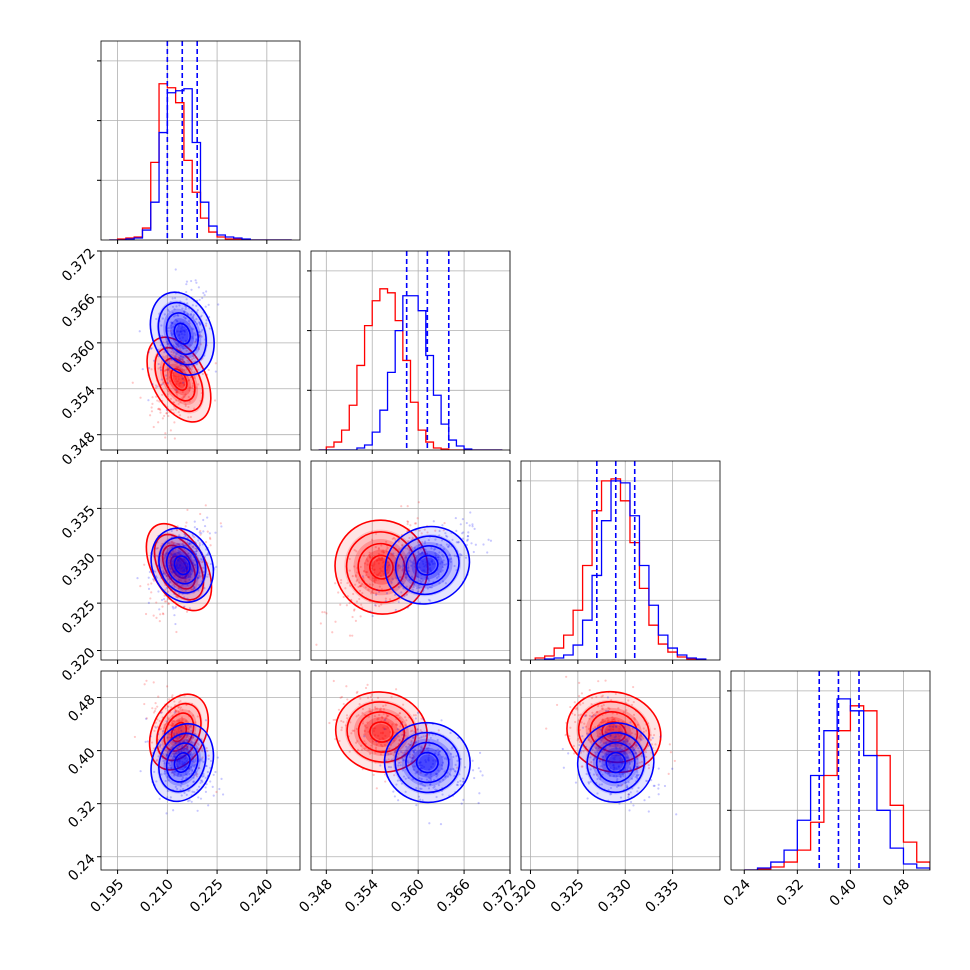 The image size is (970, 970). Describe the element at coordinates (178, 379) in the screenshot. I see `density-fill` at that location.